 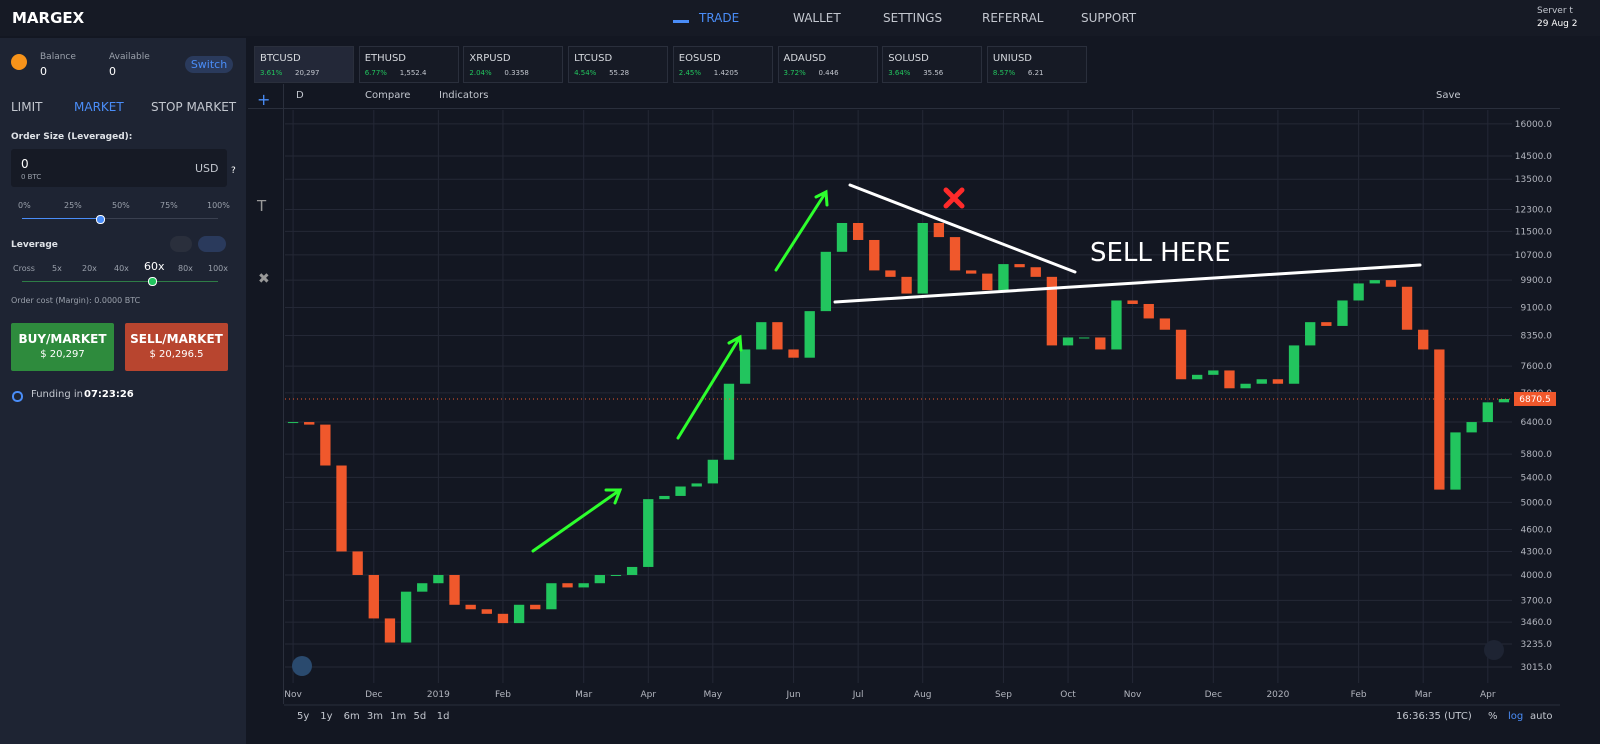 What do you see at coordinates (1493, 716) in the screenshot?
I see `scale-option: %` at bounding box center [1493, 716].